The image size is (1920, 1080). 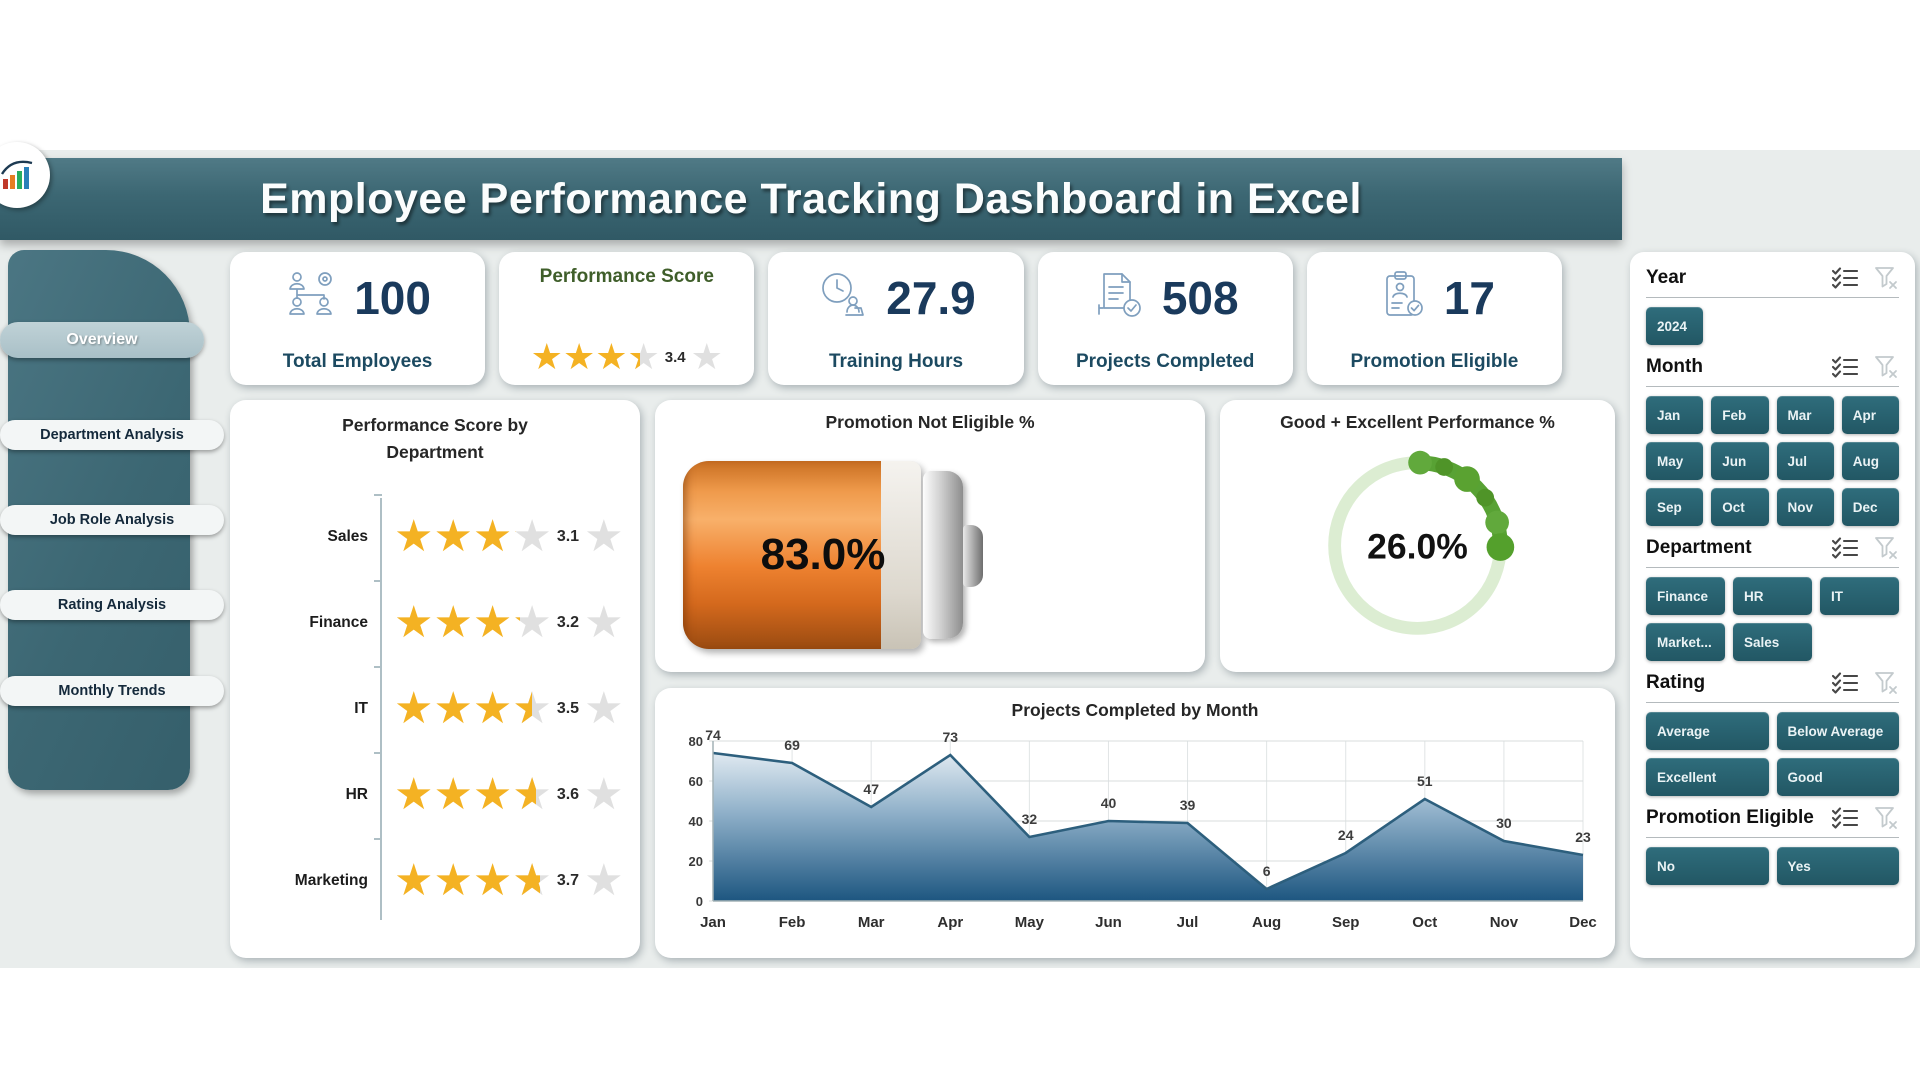 I want to click on svg-text: Apr, so click(x=950, y=922).